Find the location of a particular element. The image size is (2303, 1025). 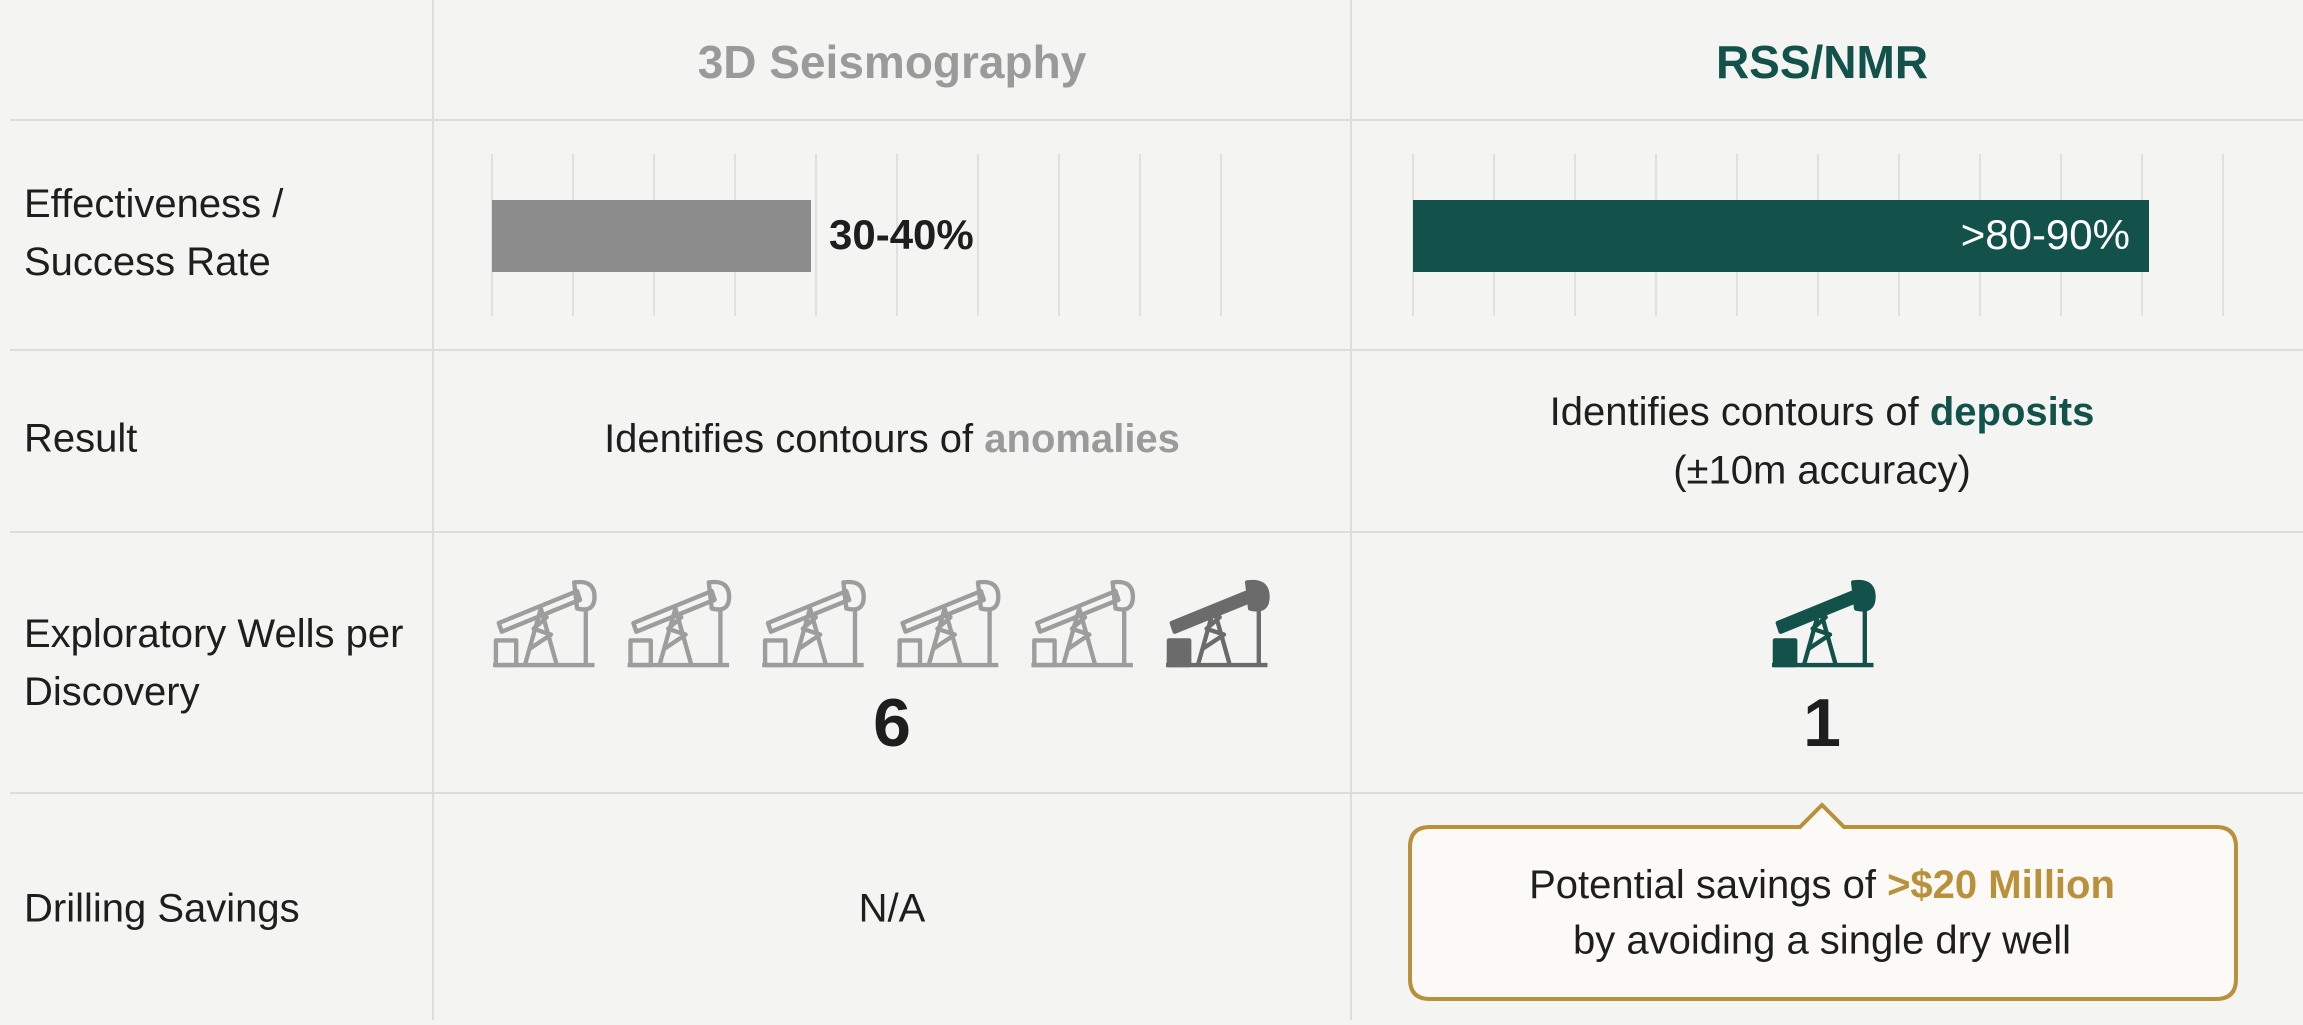

row-label: Effectiveness / Success Rate is located at coordinates (154, 233).